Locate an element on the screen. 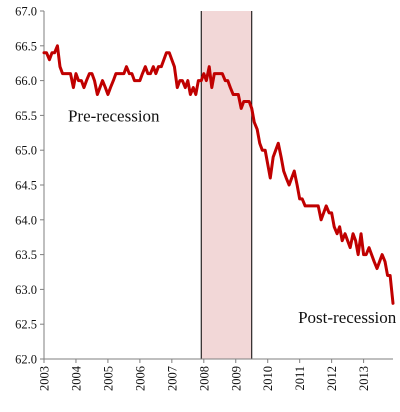  x-tick-label: 2013 is located at coordinates (364, 378).